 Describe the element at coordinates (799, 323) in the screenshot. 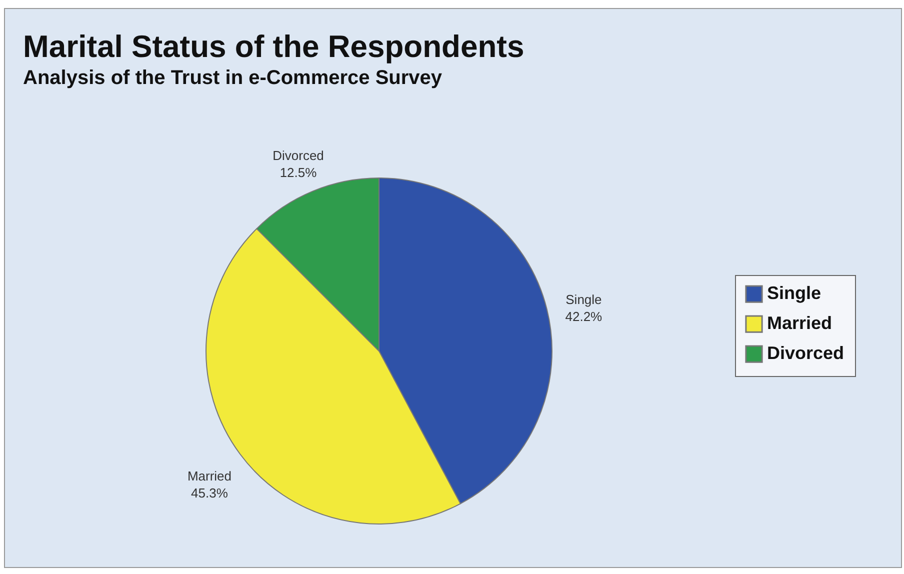

I see `legend-label: Married` at that location.